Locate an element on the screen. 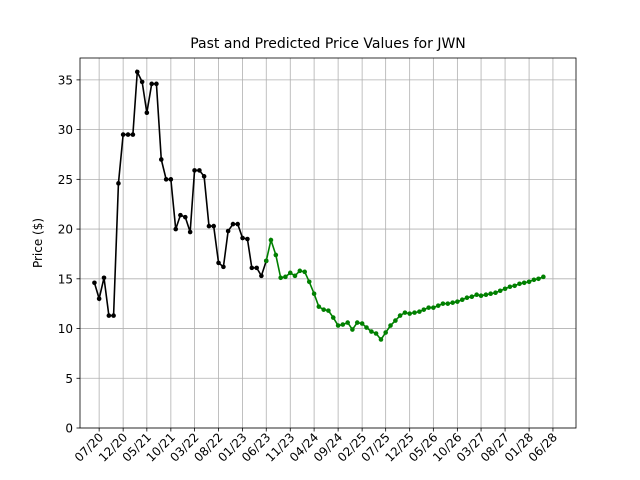 This screenshot has height=480, width=640. y-tick-label: 25 is located at coordinates (65, 180).